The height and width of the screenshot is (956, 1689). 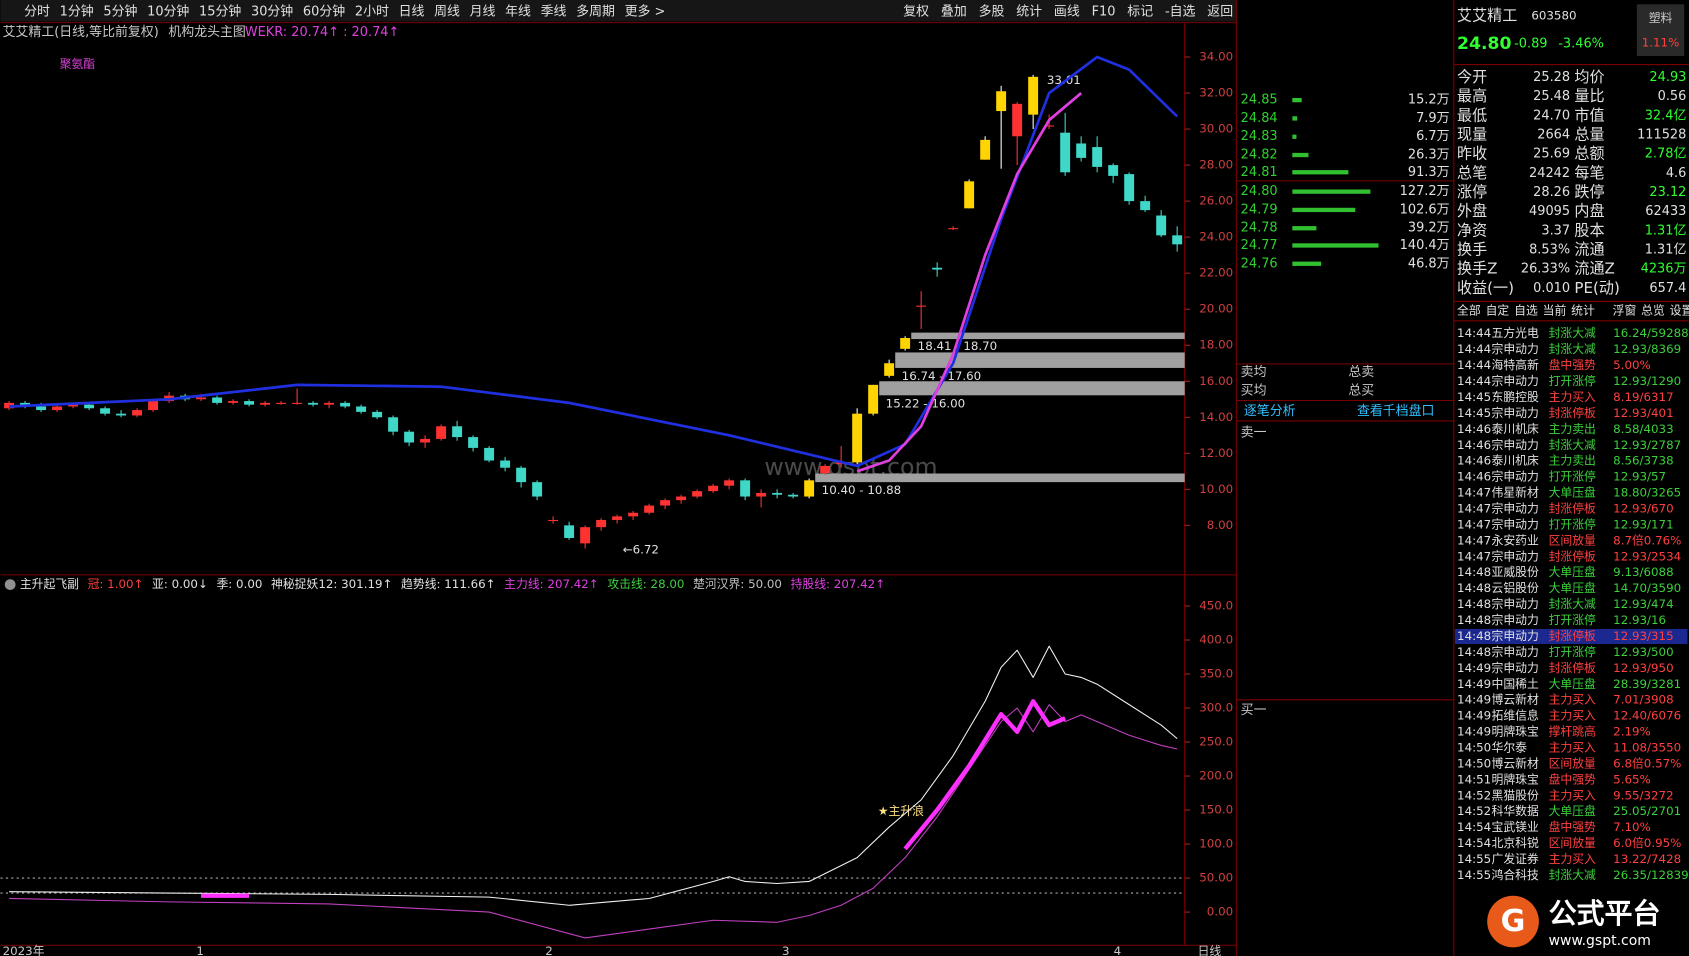 What do you see at coordinates (954, 11) in the screenshot?
I see `toolbar-button: 叠加` at bounding box center [954, 11].